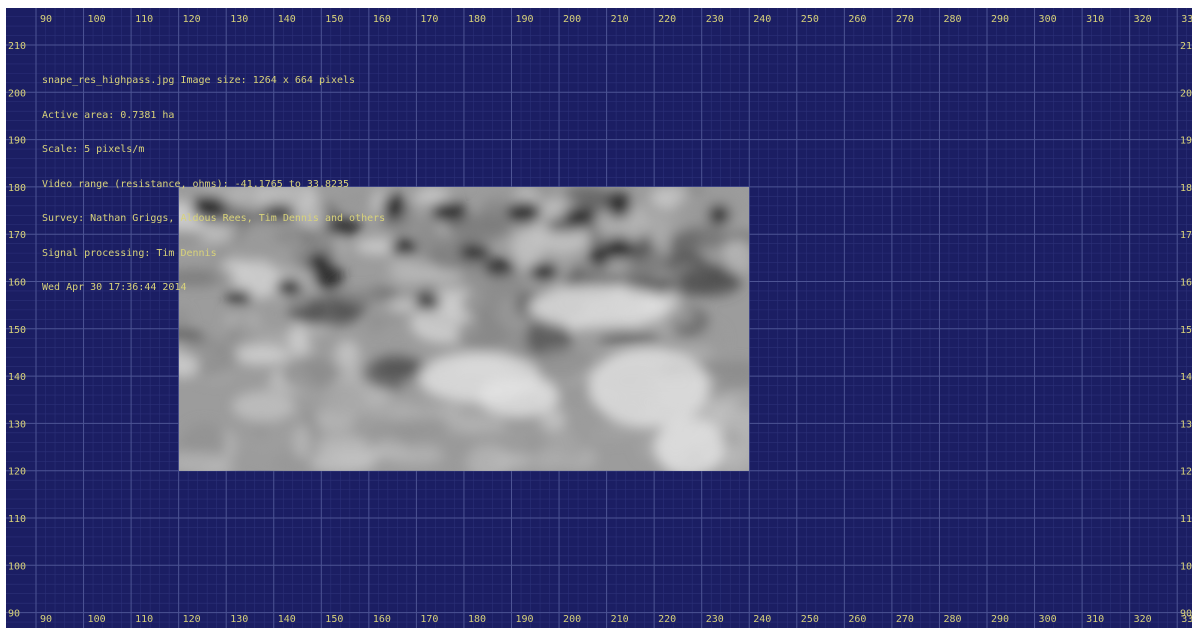 The height and width of the screenshot is (630, 1192). What do you see at coordinates (525, 619) in the screenshot?
I see `x-tick-label-bottom: 190` at bounding box center [525, 619].